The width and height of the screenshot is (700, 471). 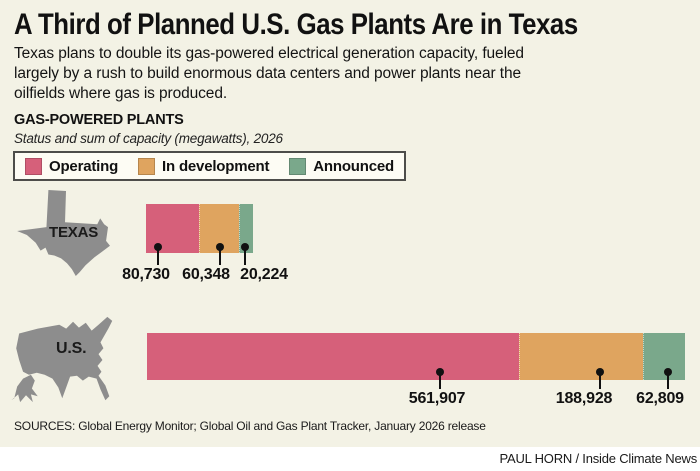 I want to click on bar-us, so click(x=416, y=356).